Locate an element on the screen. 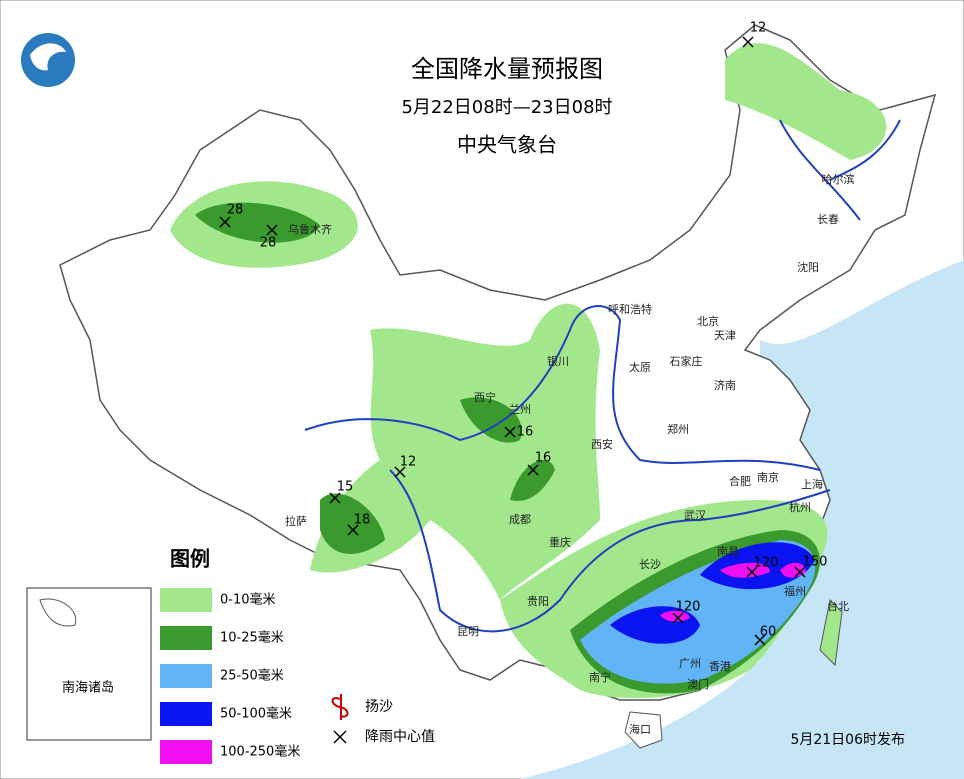 The image size is (964, 779). legend-title: 图例 is located at coordinates (190, 559).